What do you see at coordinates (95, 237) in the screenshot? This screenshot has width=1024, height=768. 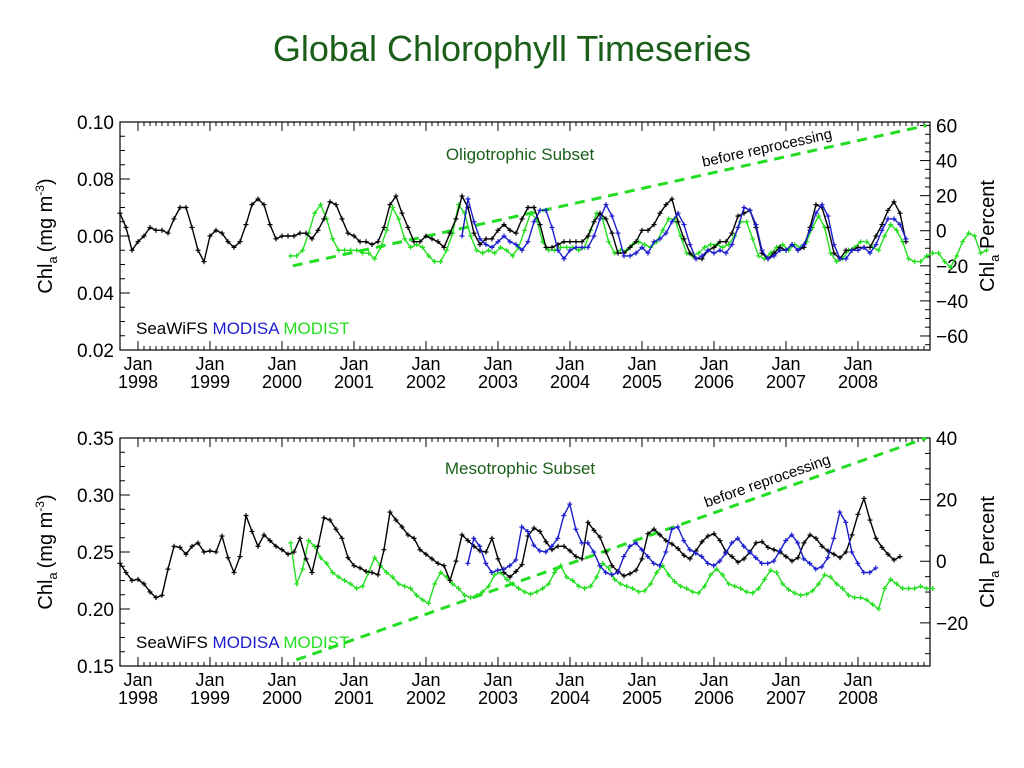 I see `y-tick-label: 0.06` at bounding box center [95, 237].